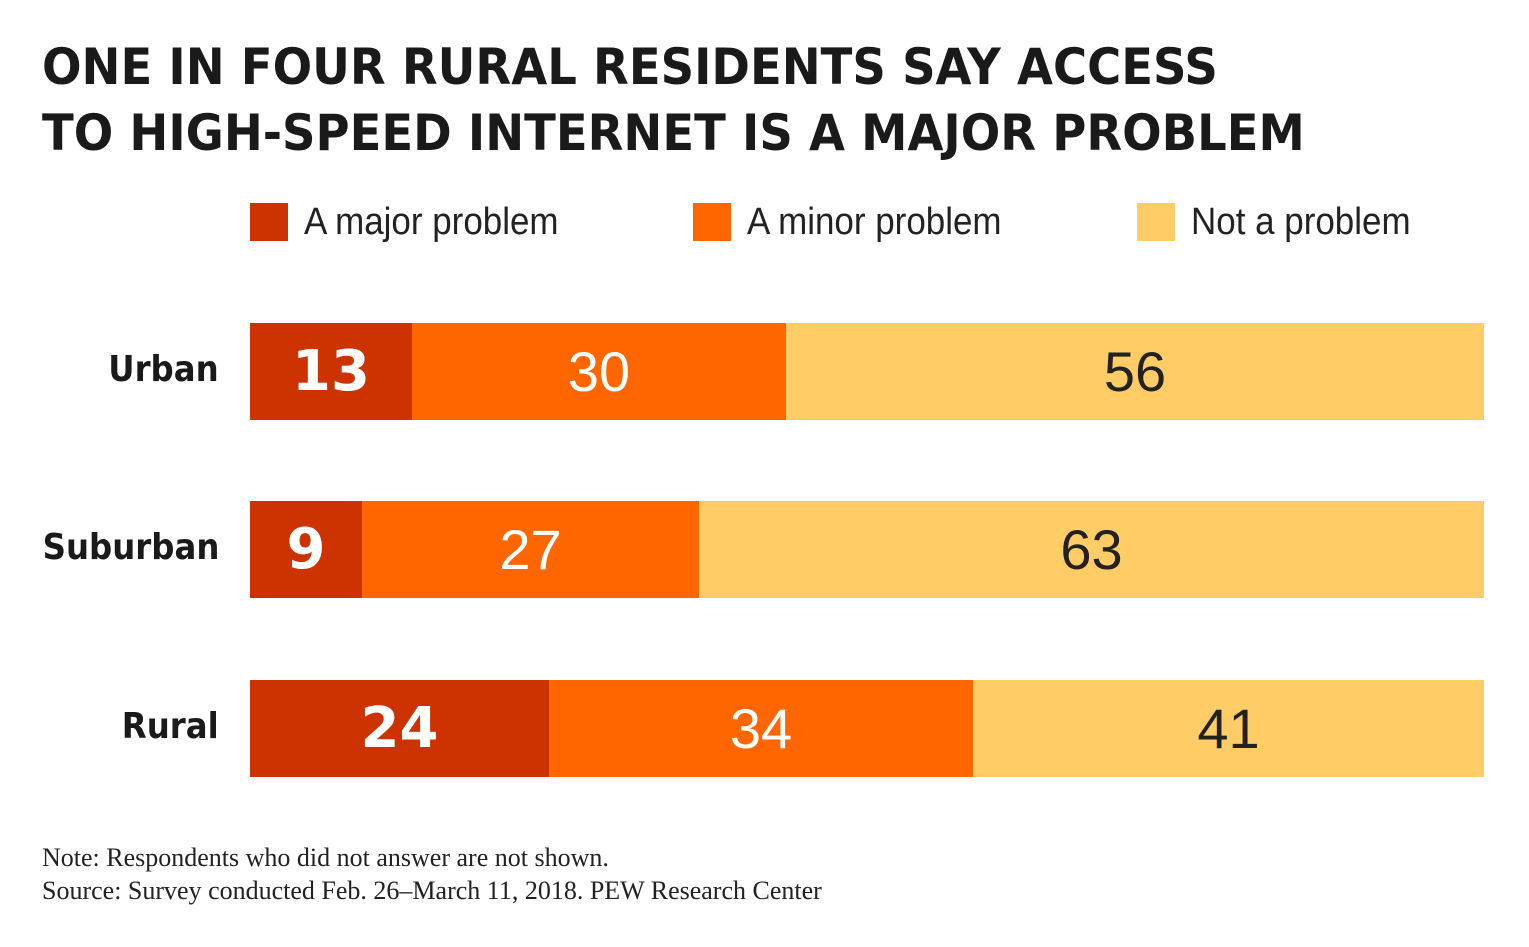 The image size is (1529, 947). I want to click on legend-minor: A minor problem, so click(858, 221).